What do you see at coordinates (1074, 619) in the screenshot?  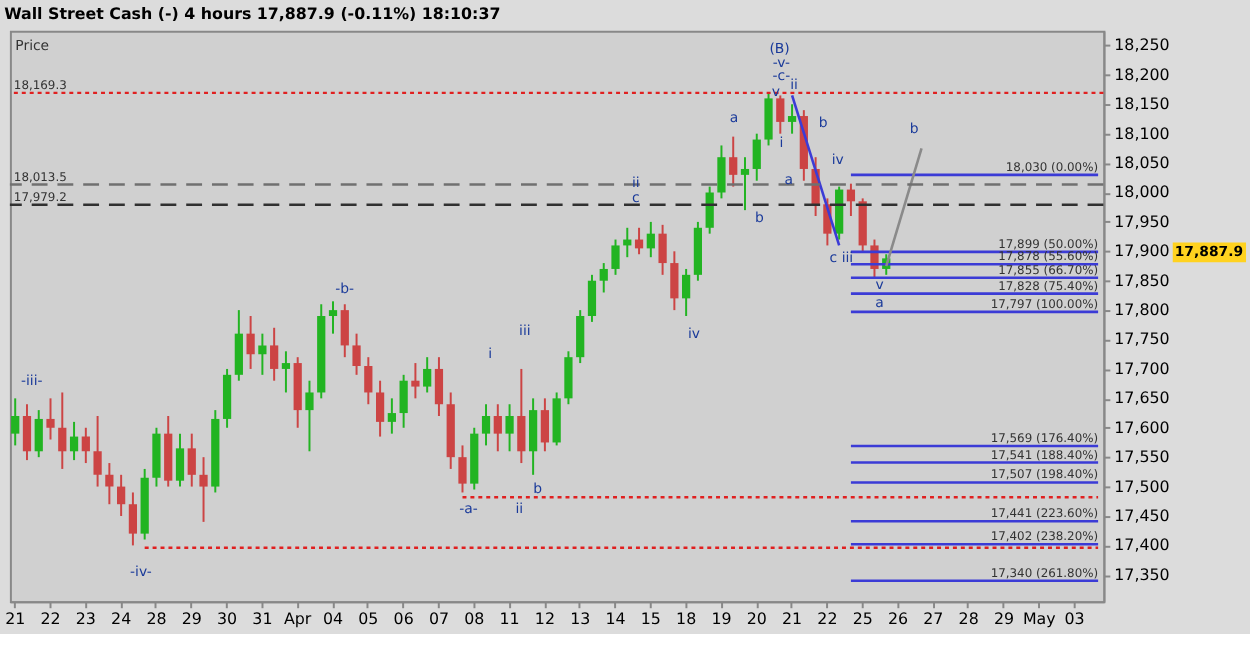 I see `x-tick-label: 03` at bounding box center [1074, 619].